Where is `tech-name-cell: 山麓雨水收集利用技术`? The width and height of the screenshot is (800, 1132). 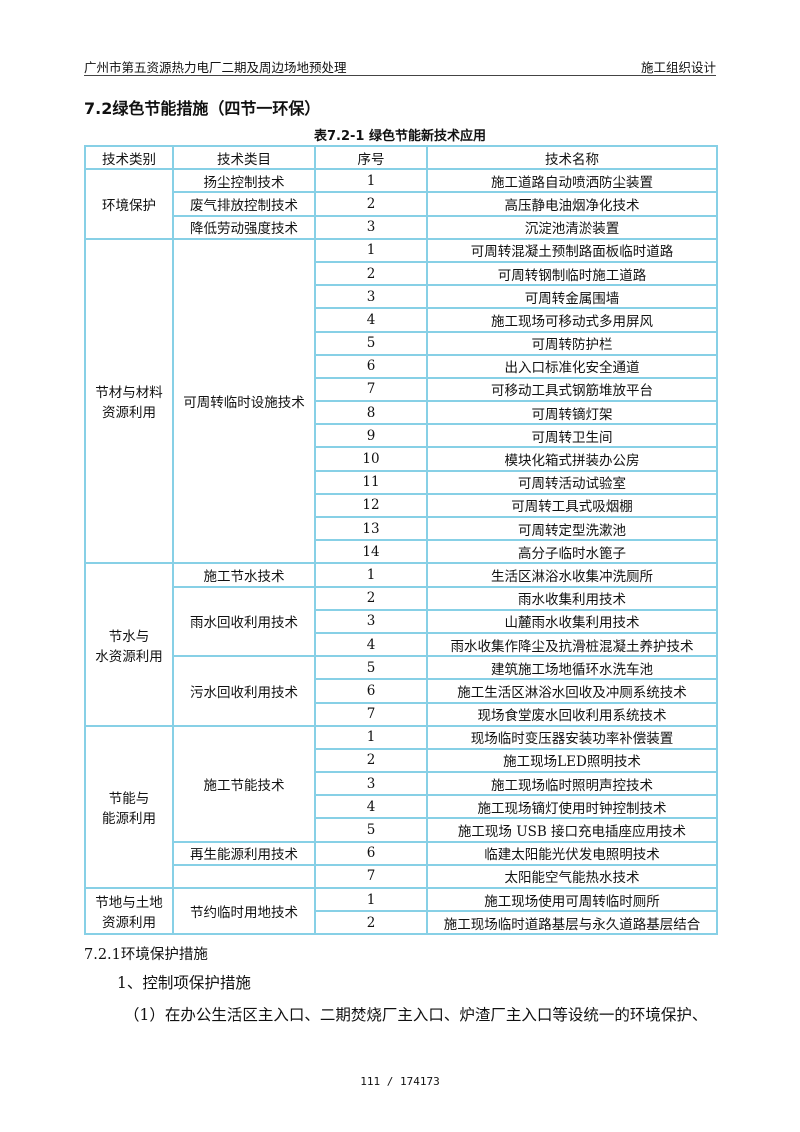
tech-name-cell: 山麓雨水收集利用技术 is located at coordinates (572, 621).